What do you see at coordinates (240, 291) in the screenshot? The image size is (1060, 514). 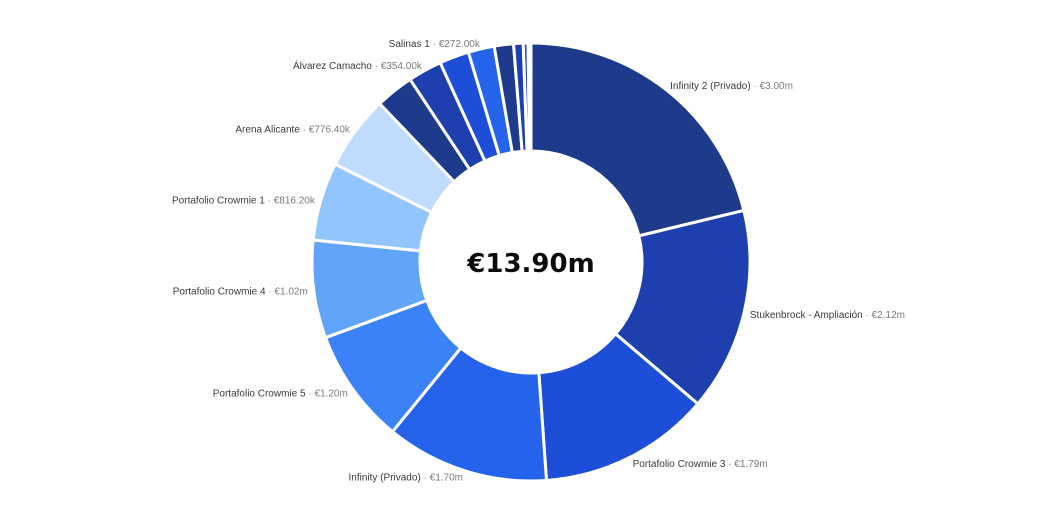 I see `slice-label-portafolio-crowmie-4: Portafolio Crowmie 4 · €1.02m` at bounding box center [240, 291].